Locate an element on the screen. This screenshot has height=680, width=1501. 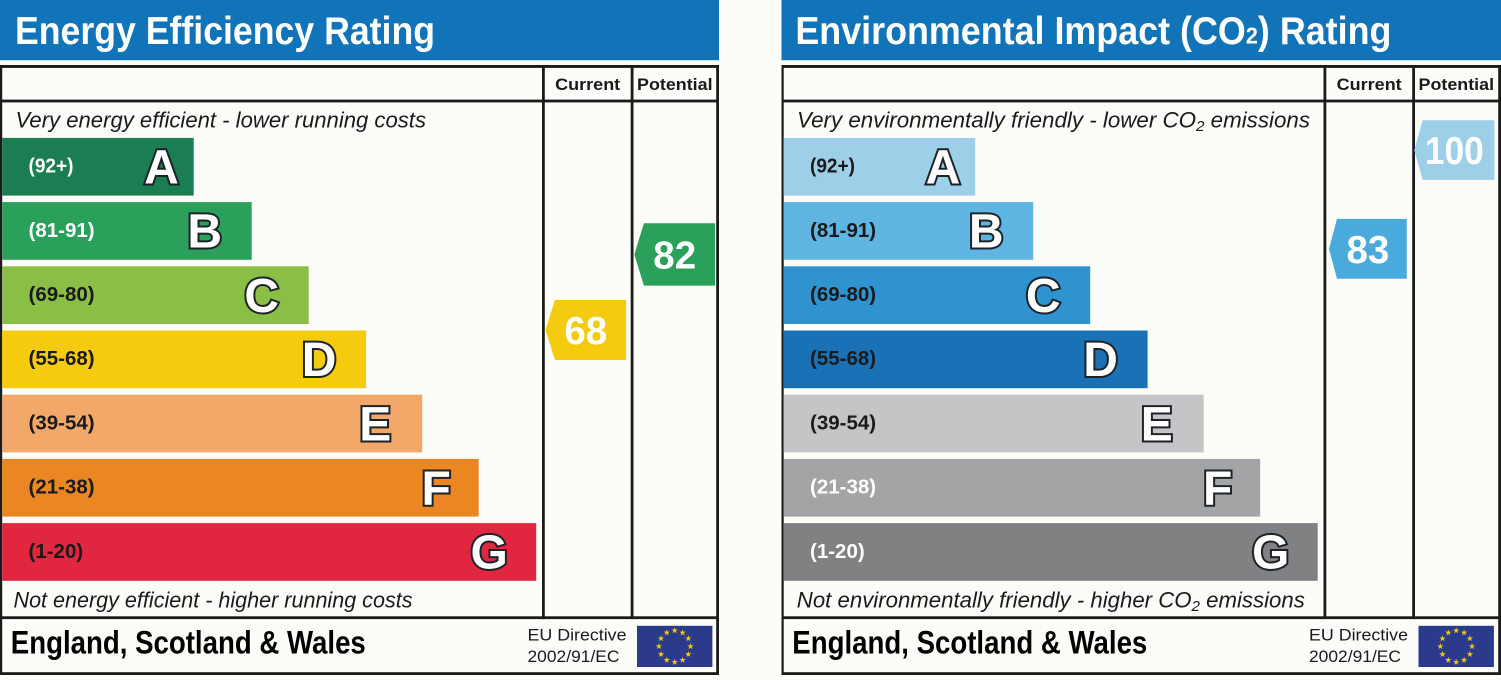
svg-text: 100 is located at coordinates (1454, 151).